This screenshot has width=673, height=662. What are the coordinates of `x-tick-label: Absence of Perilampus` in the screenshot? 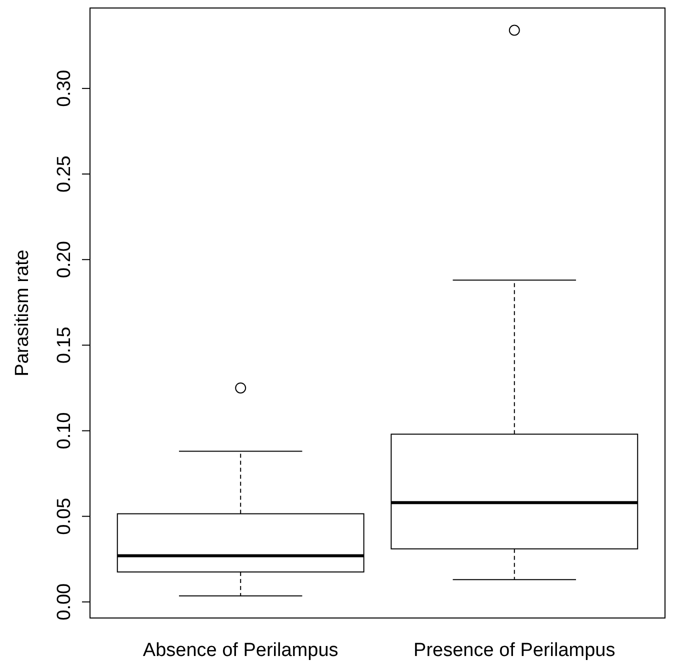 It's located at (240, 650).